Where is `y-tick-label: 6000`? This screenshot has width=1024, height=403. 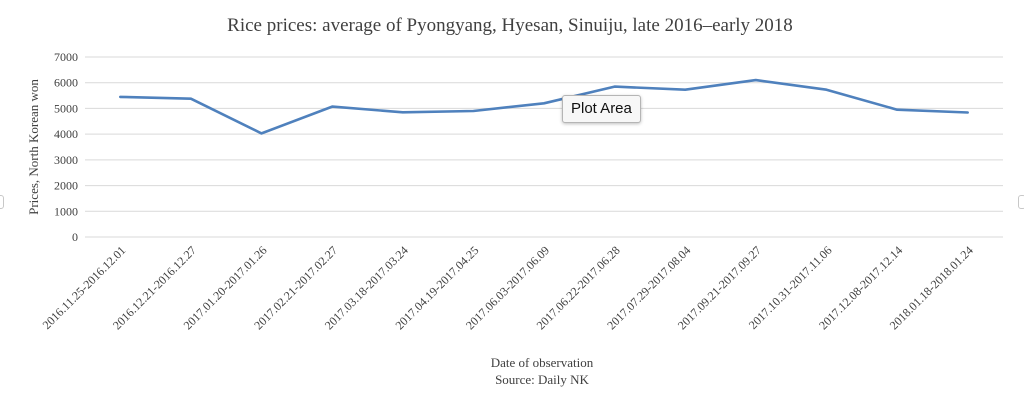 y-tick-label: 6000 is located at coordinates (66, 83).